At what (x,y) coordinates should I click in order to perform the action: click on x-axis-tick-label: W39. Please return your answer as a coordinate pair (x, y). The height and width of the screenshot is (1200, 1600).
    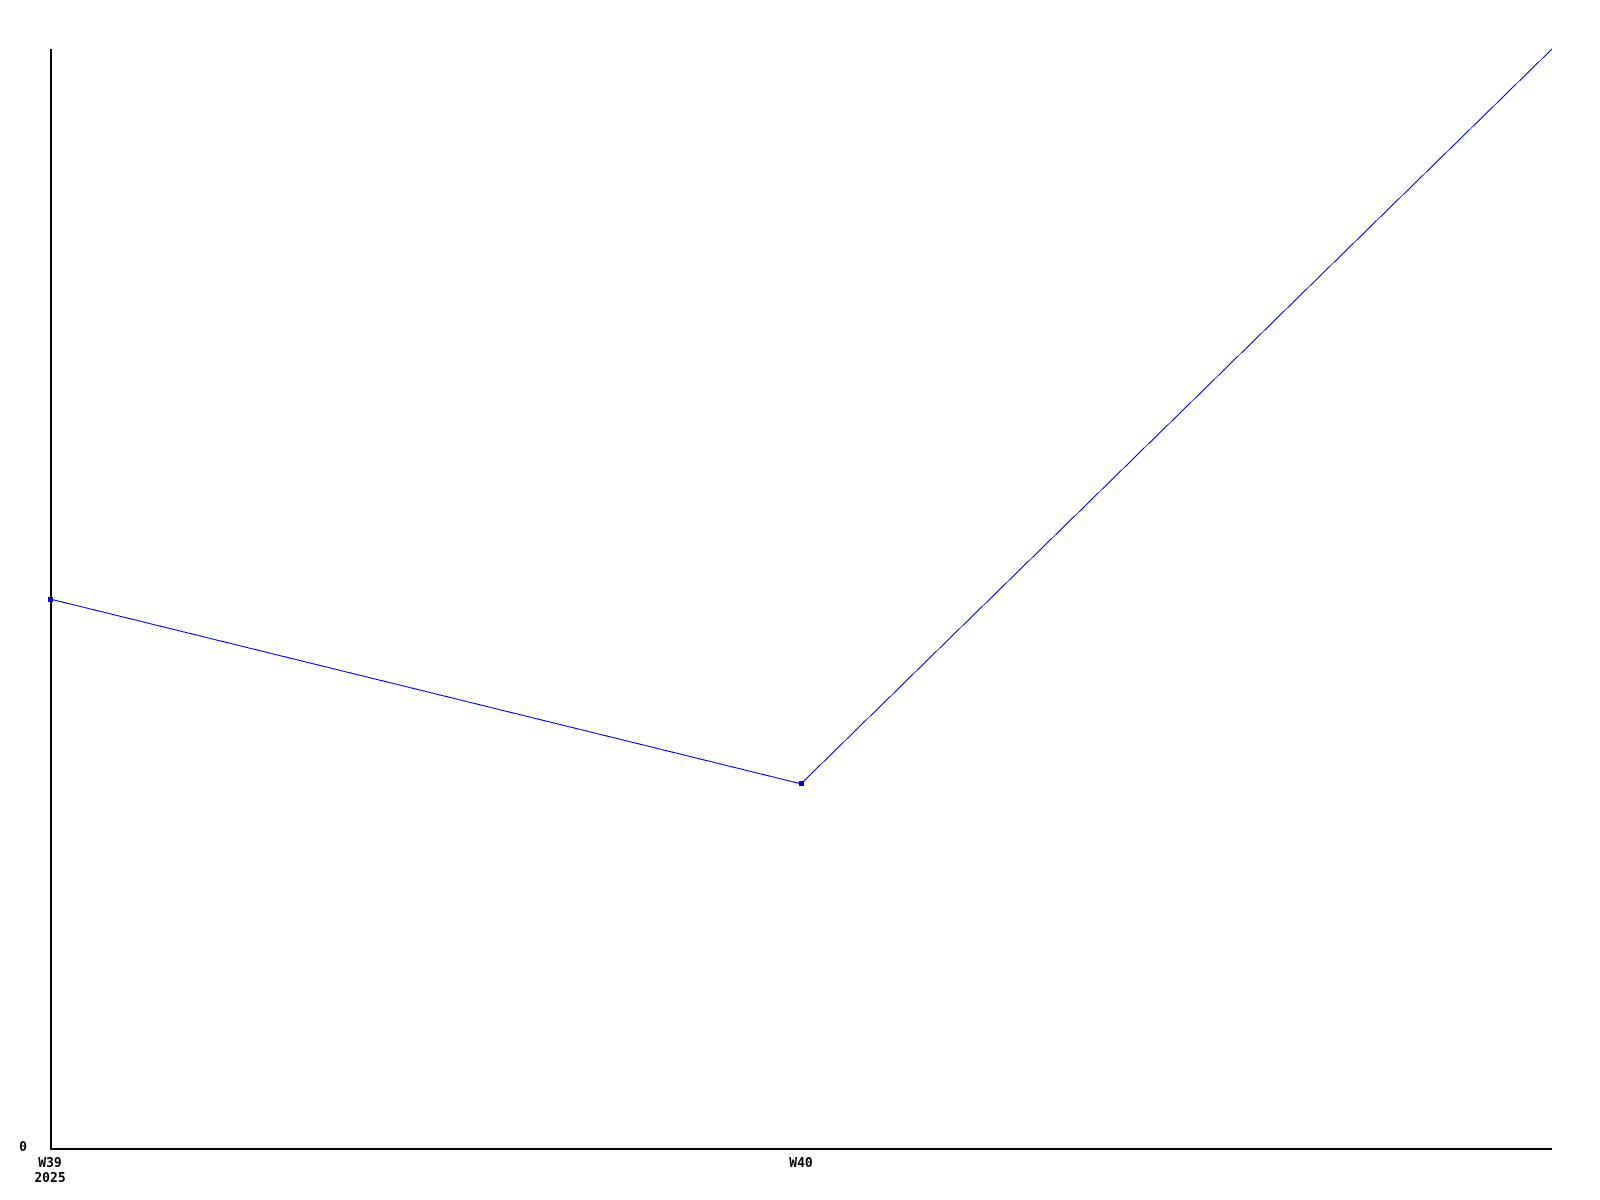
    Looking at the image, I should click on (50, 1163).